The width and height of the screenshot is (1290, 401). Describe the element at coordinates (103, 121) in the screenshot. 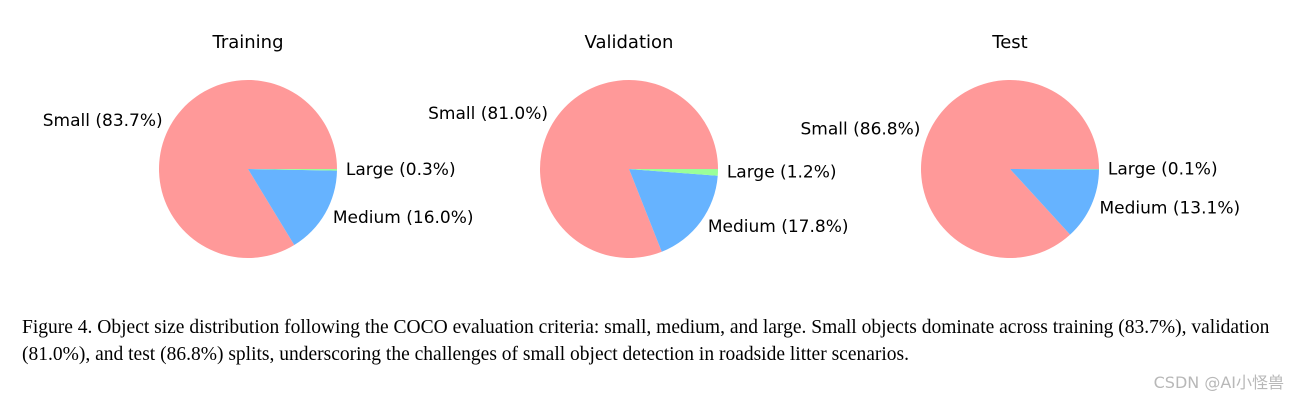

I see `slice-label-small: Small (83.7%)` at that location.